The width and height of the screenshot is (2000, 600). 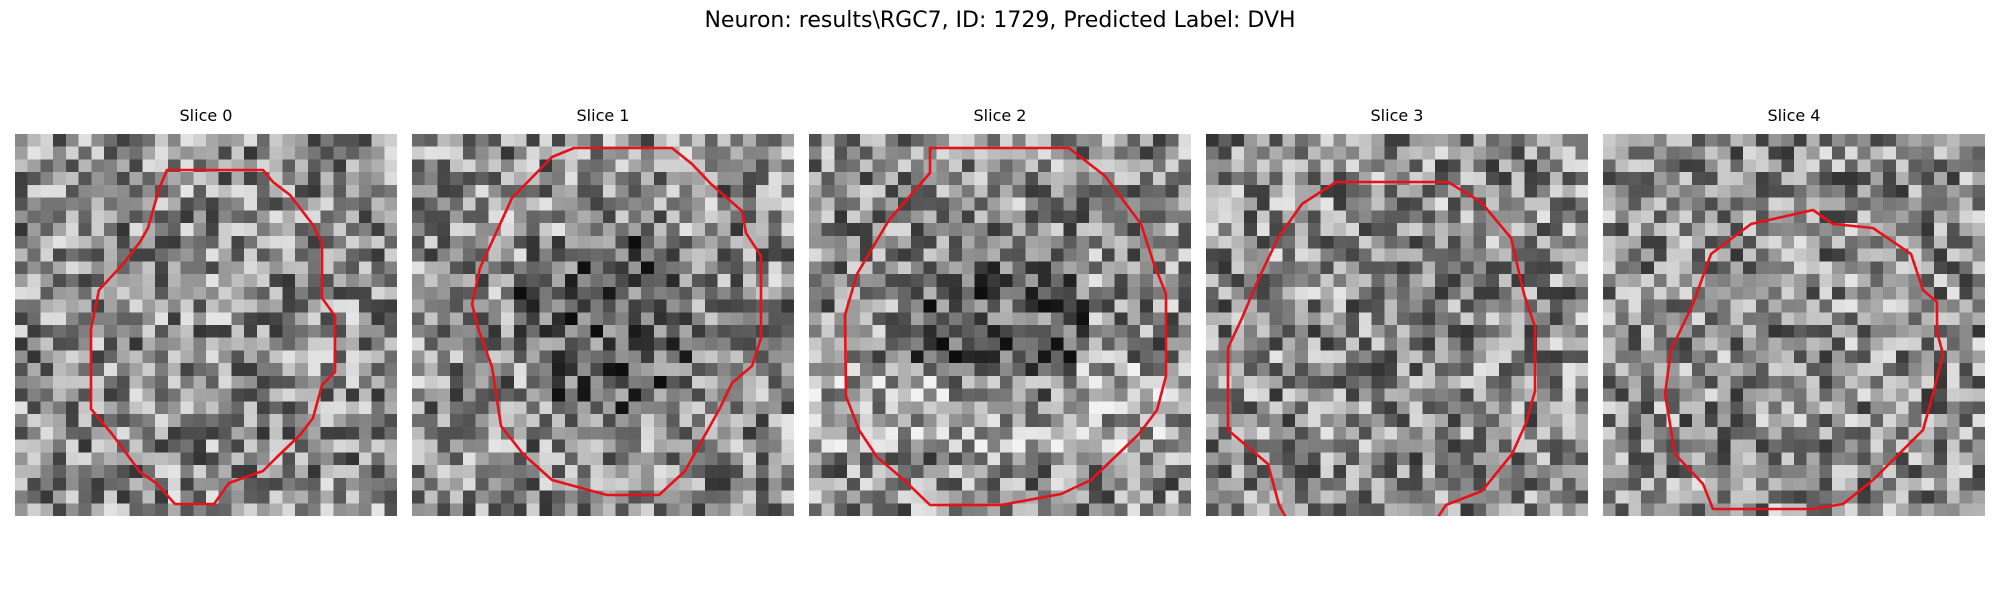 I want to click on slice-title: Slice 0, so click(x=206, y=115).